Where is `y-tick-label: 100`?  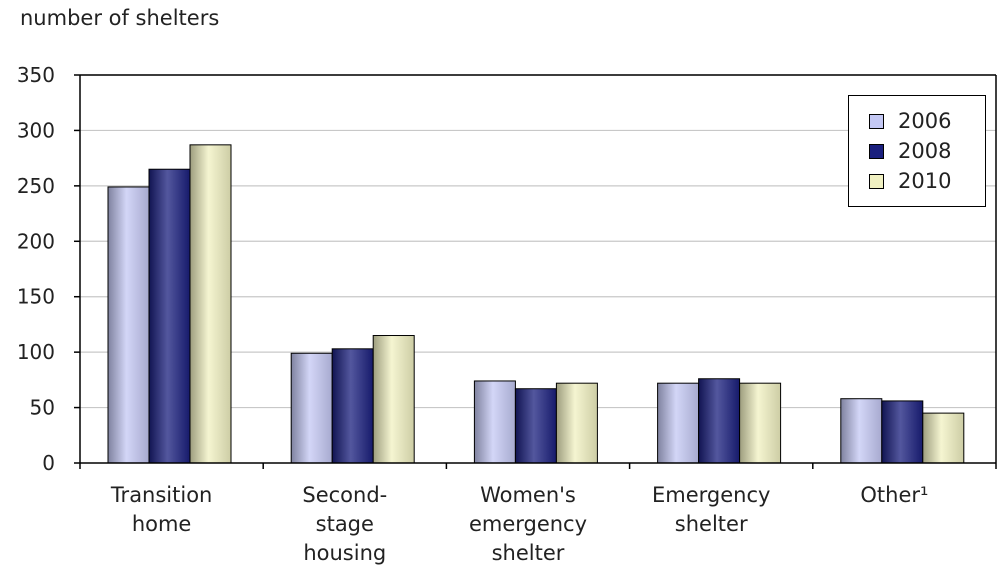 y-tick-label: 100 is located at coordinates (36, 352).